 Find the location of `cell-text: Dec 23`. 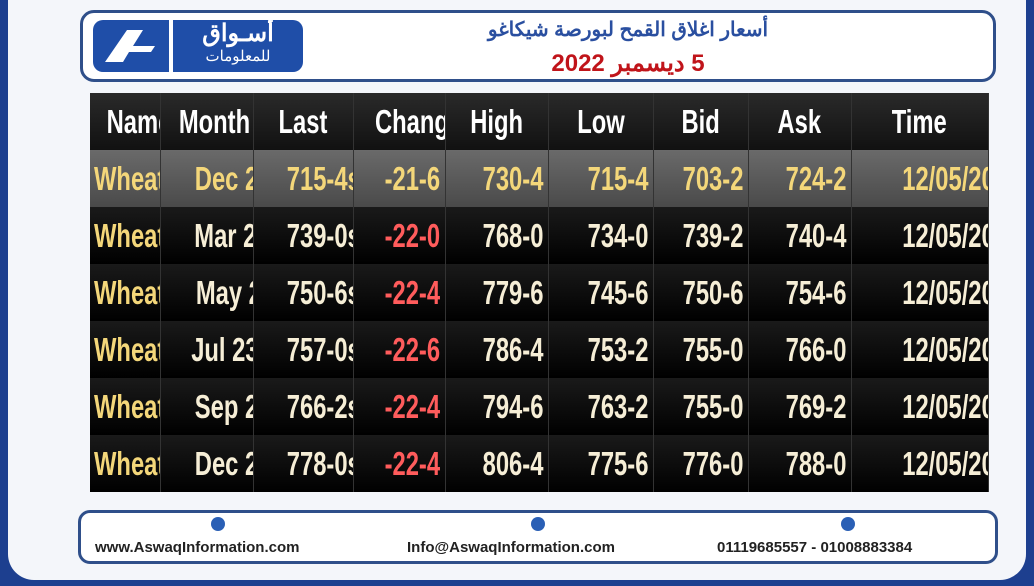

cell-text: Dec 23 is located at coordinates (223, 463).